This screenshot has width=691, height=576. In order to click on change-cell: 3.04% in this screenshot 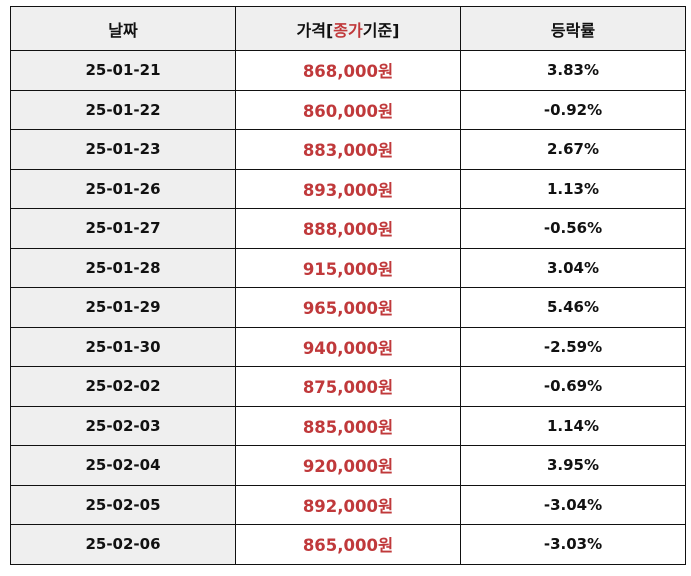, I will do `click(573, 267)`.